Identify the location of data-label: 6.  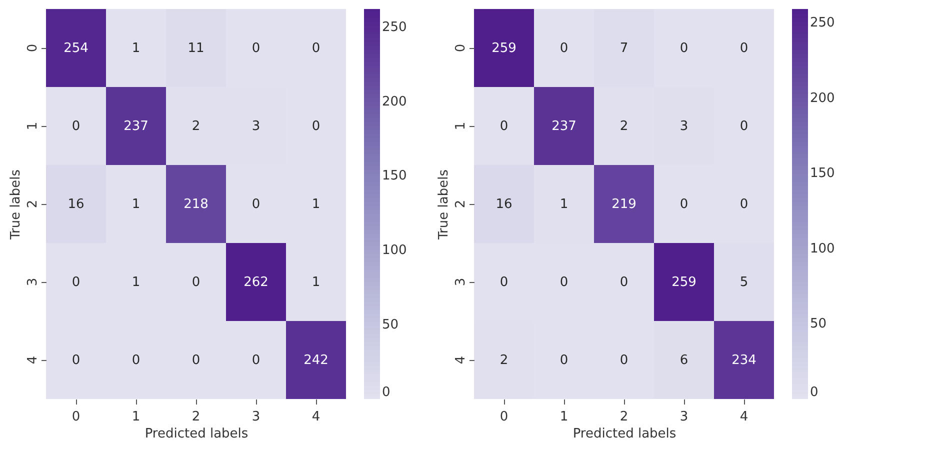
(684, 360).